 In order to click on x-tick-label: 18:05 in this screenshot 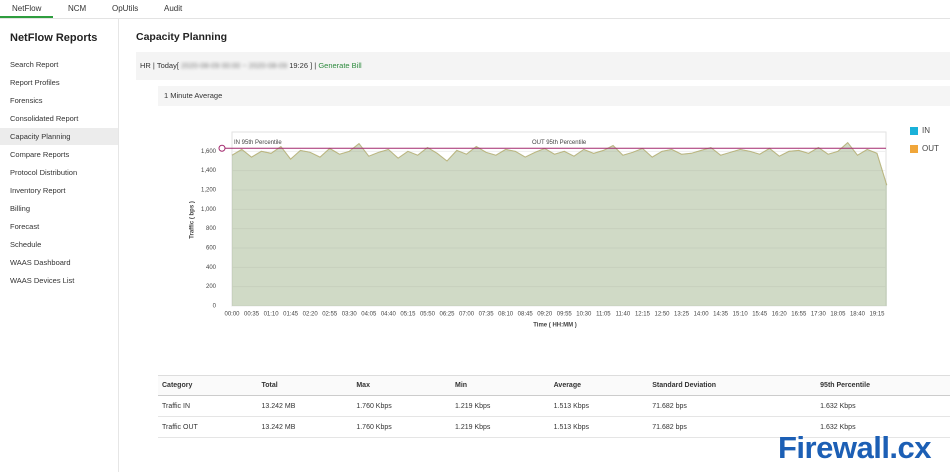, I will do `click(838, 315)`.